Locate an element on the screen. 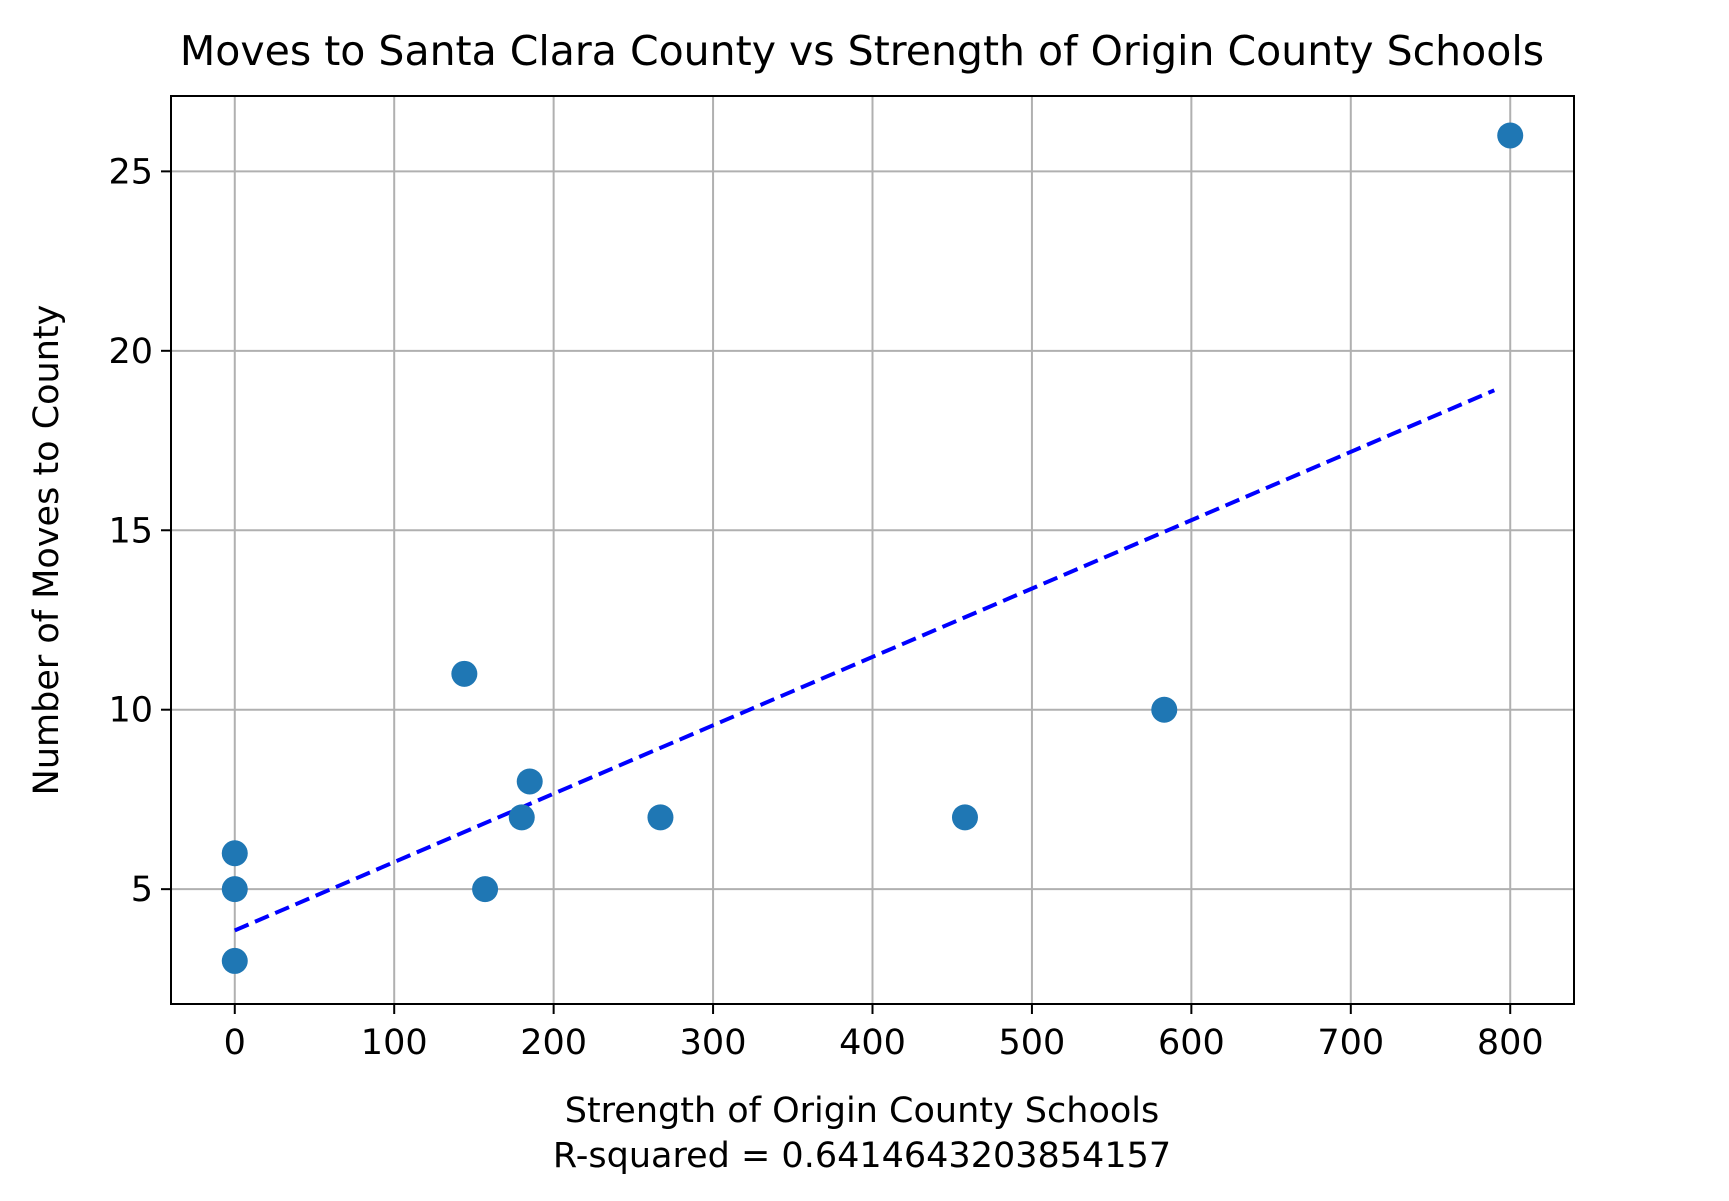 This screenshot has width=1729, height=1201. y-tick-label: 5 is located at coordinates (142, 890).